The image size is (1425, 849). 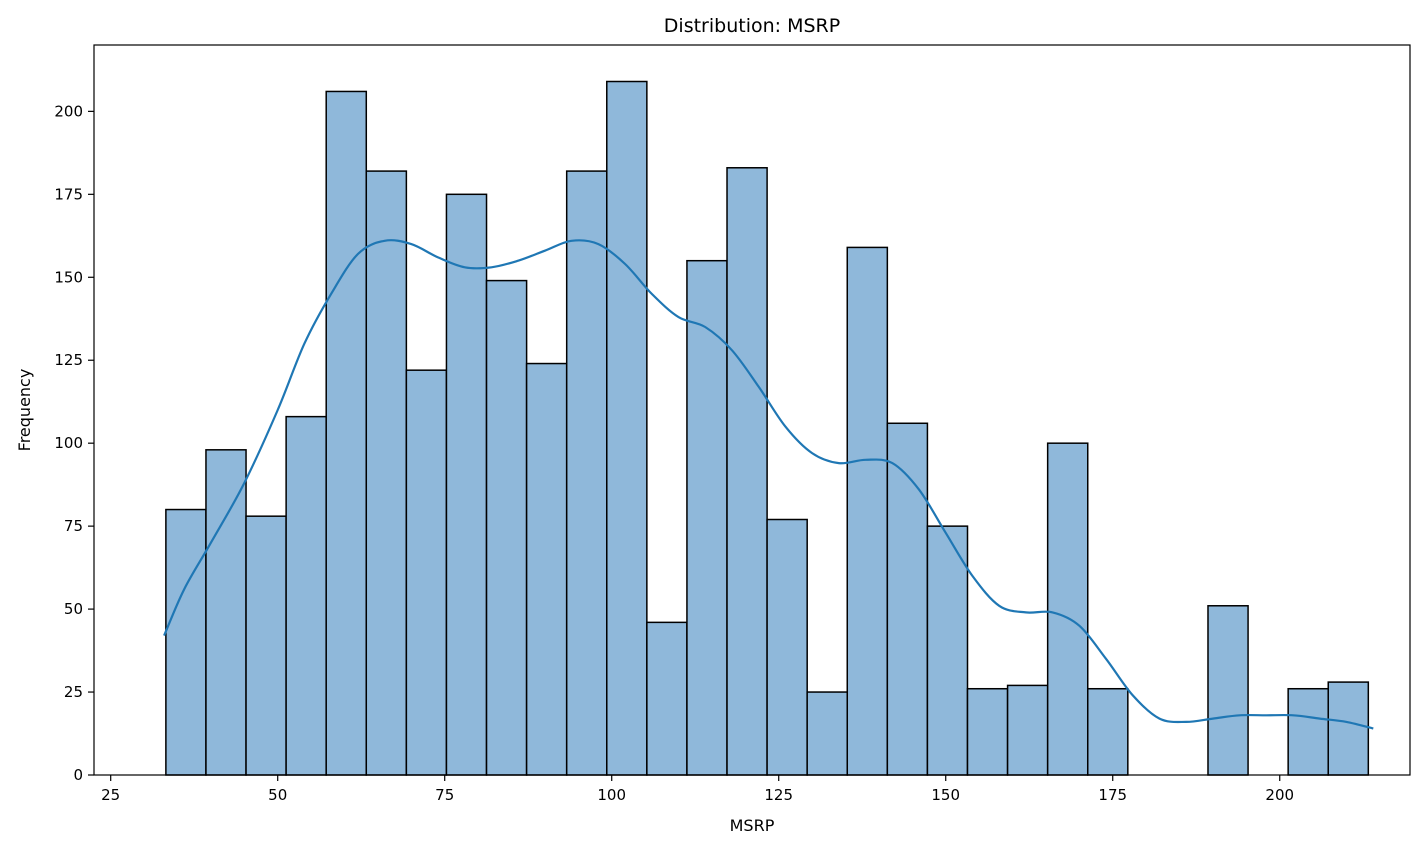 I want to click on chart-title: Distribution: MSRP, so click(x=752, y=26).